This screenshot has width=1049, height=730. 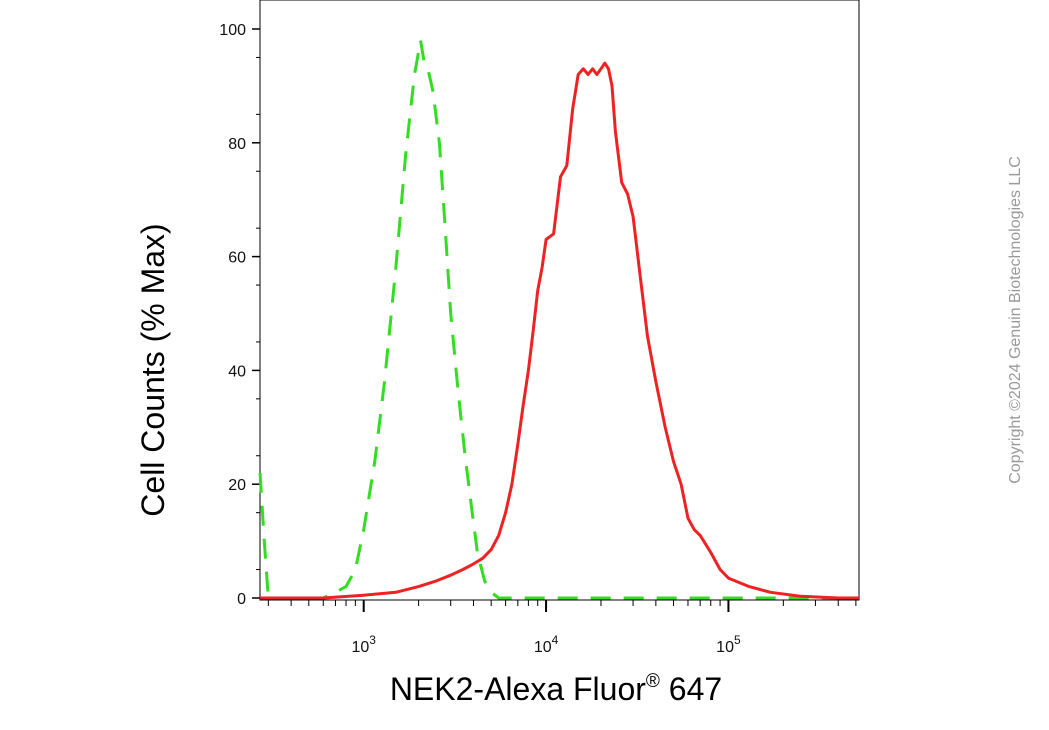 I want to click on x-axis-title: NEK2-Alexa Fluor® 647, so click(x=556, y=689).